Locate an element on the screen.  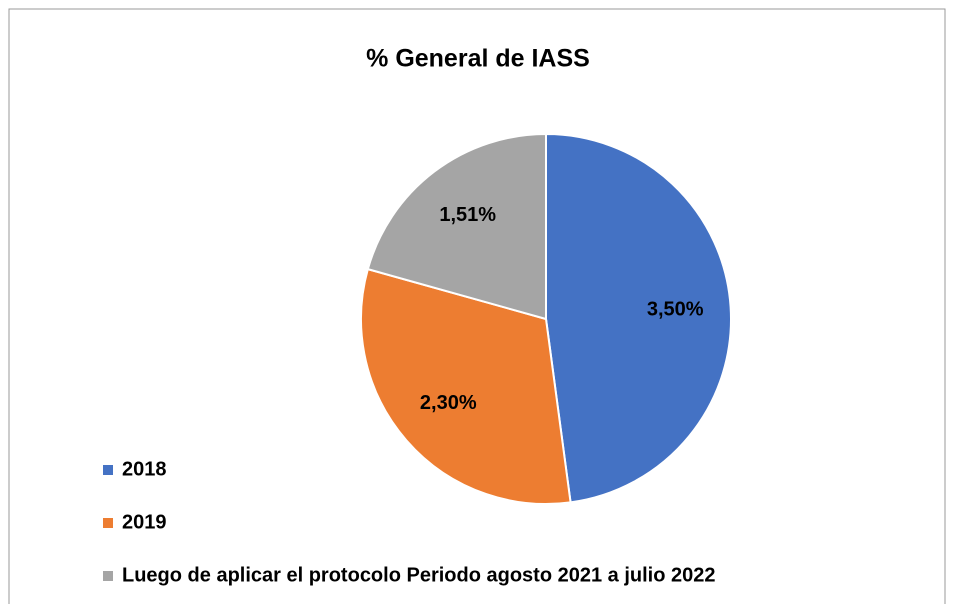
data-label: 2,30% is located at coordinates (448, 403).